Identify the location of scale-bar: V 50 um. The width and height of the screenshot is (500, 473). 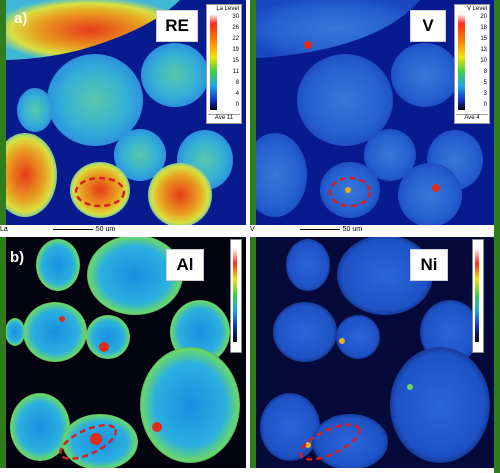
(372, 229).